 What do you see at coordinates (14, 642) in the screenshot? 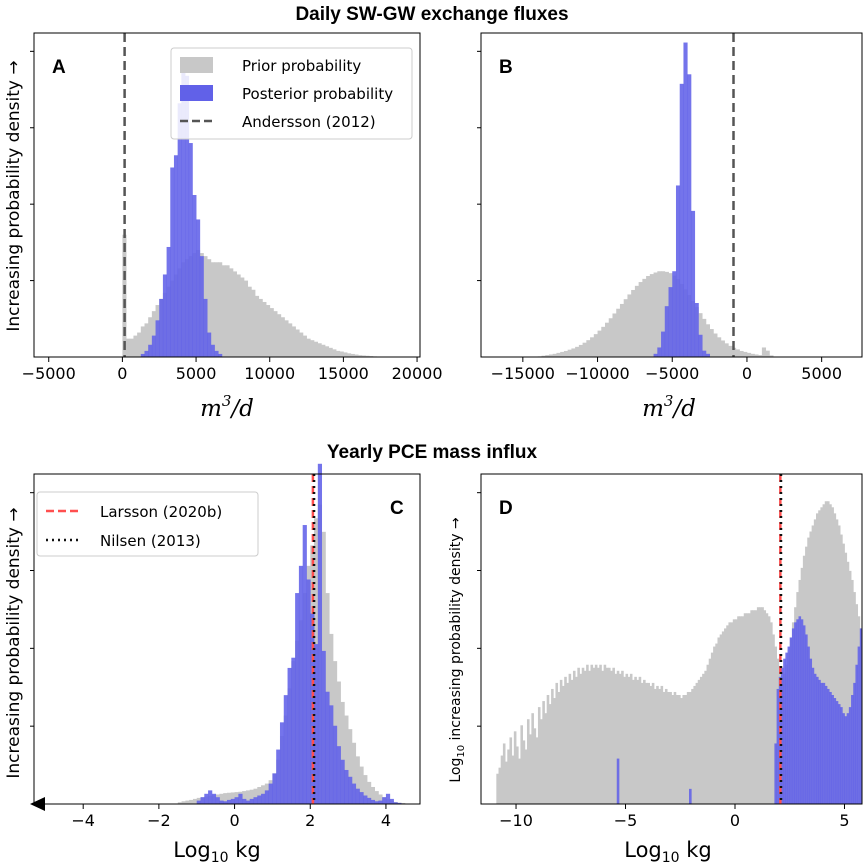
I see `panel-c-ylabel: Increasing probability density →` at bounding box center [14, 642].